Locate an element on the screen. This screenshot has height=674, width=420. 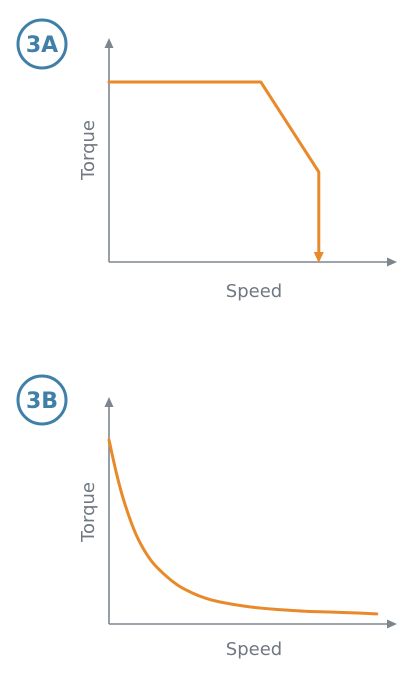
y-axis-arrowhead-3b is located at coordinates (109, 402).